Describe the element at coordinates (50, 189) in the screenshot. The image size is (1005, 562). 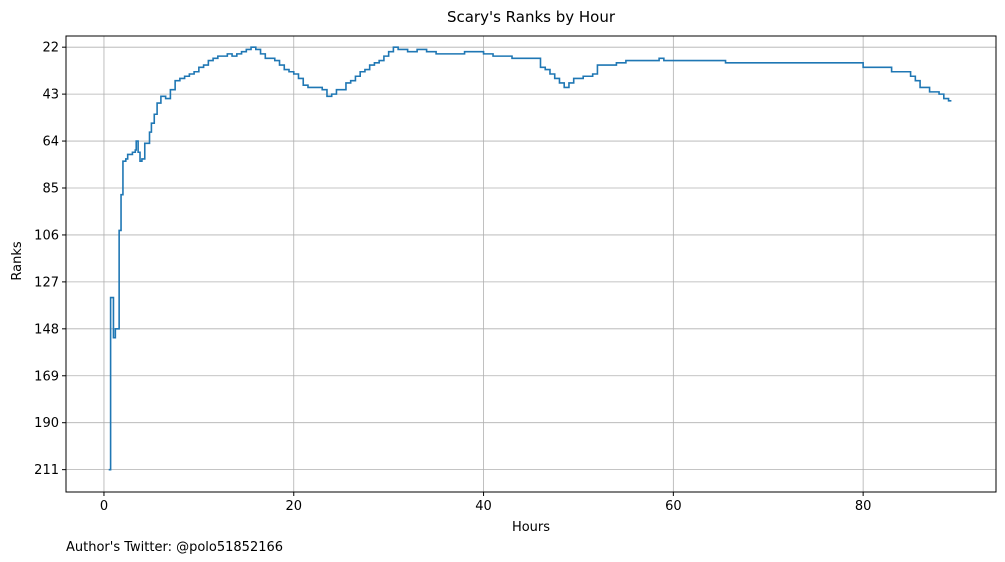
I see `y-tick-label: 85` at that location.